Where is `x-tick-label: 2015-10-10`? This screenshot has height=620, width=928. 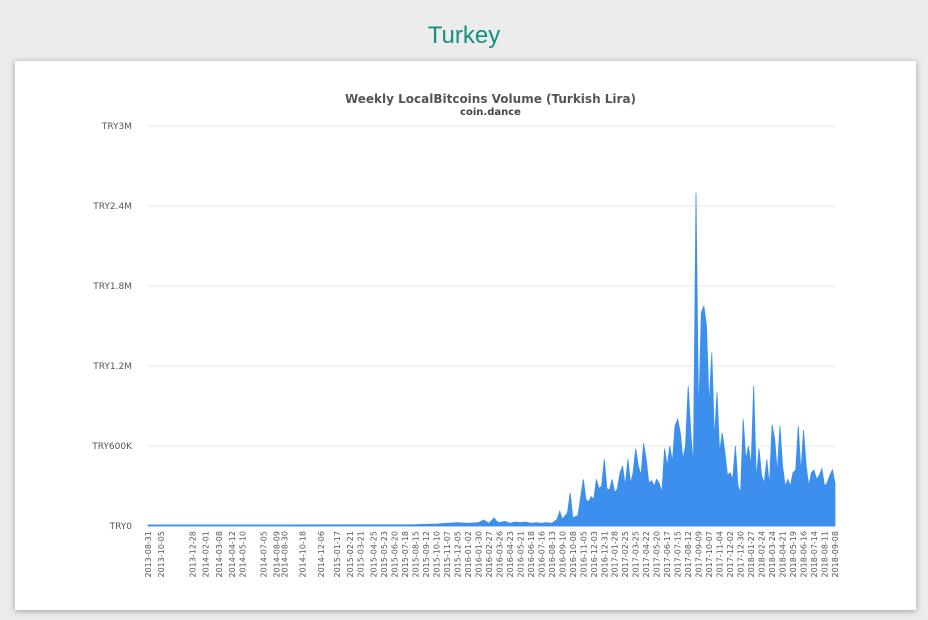 x-tick-label: 2015-10-10 is located at coordinates (436, 554).